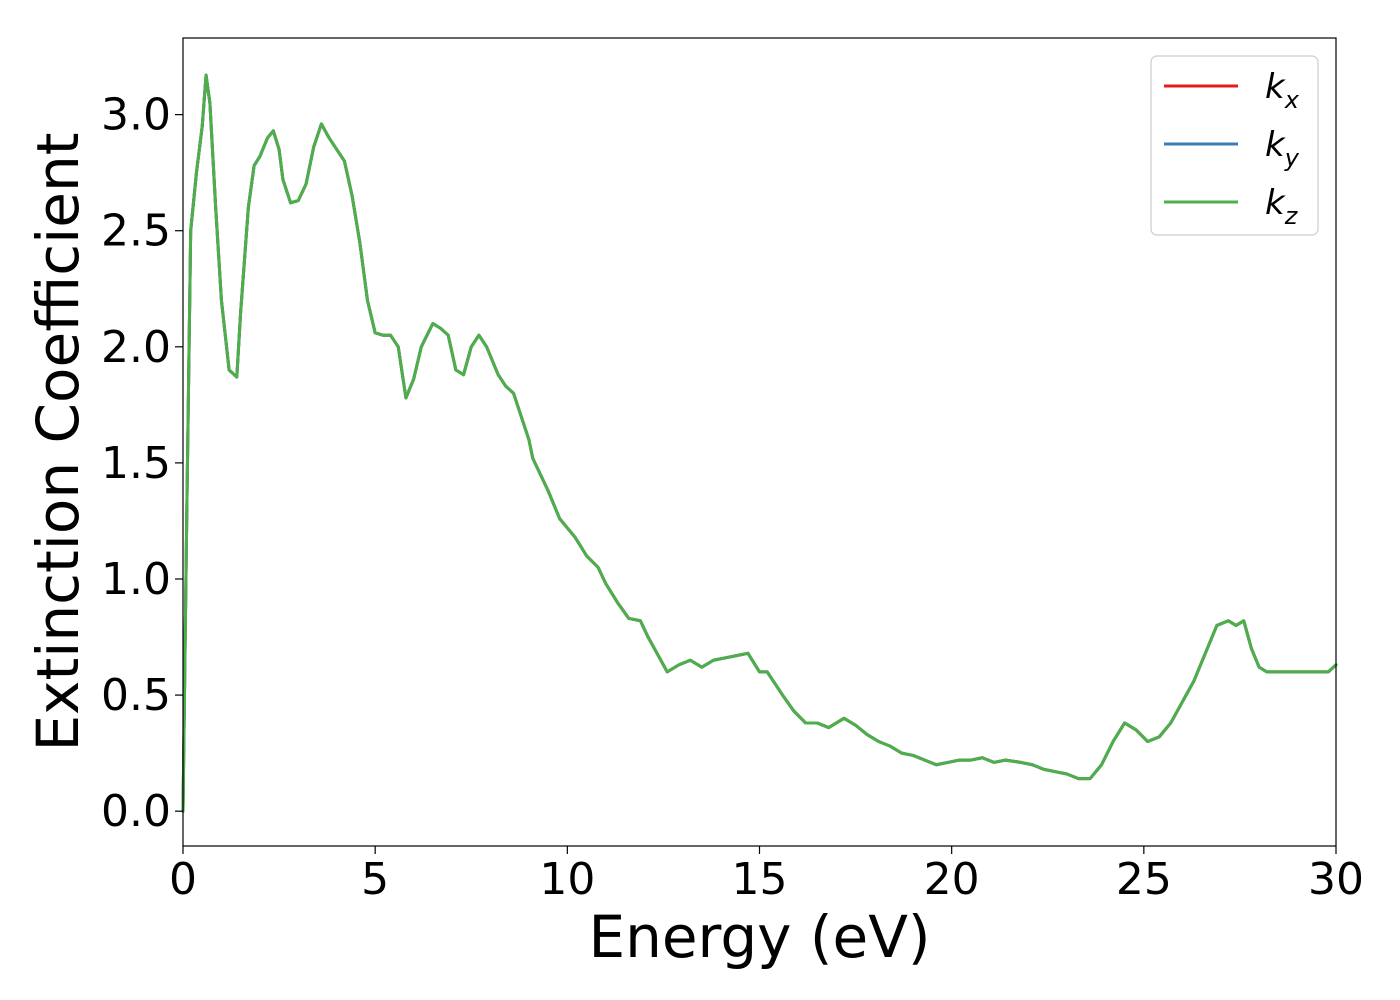  I want to click on x-tick-label: 20, so click(952, 879).